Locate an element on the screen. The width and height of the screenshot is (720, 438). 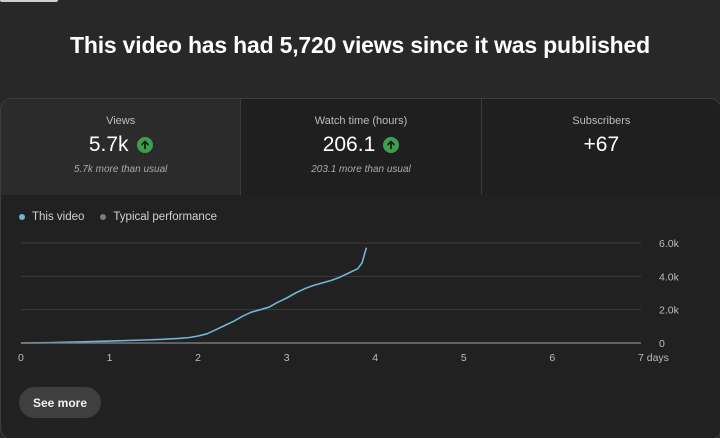
stat-label: Views is located at coordinates (121, 121).